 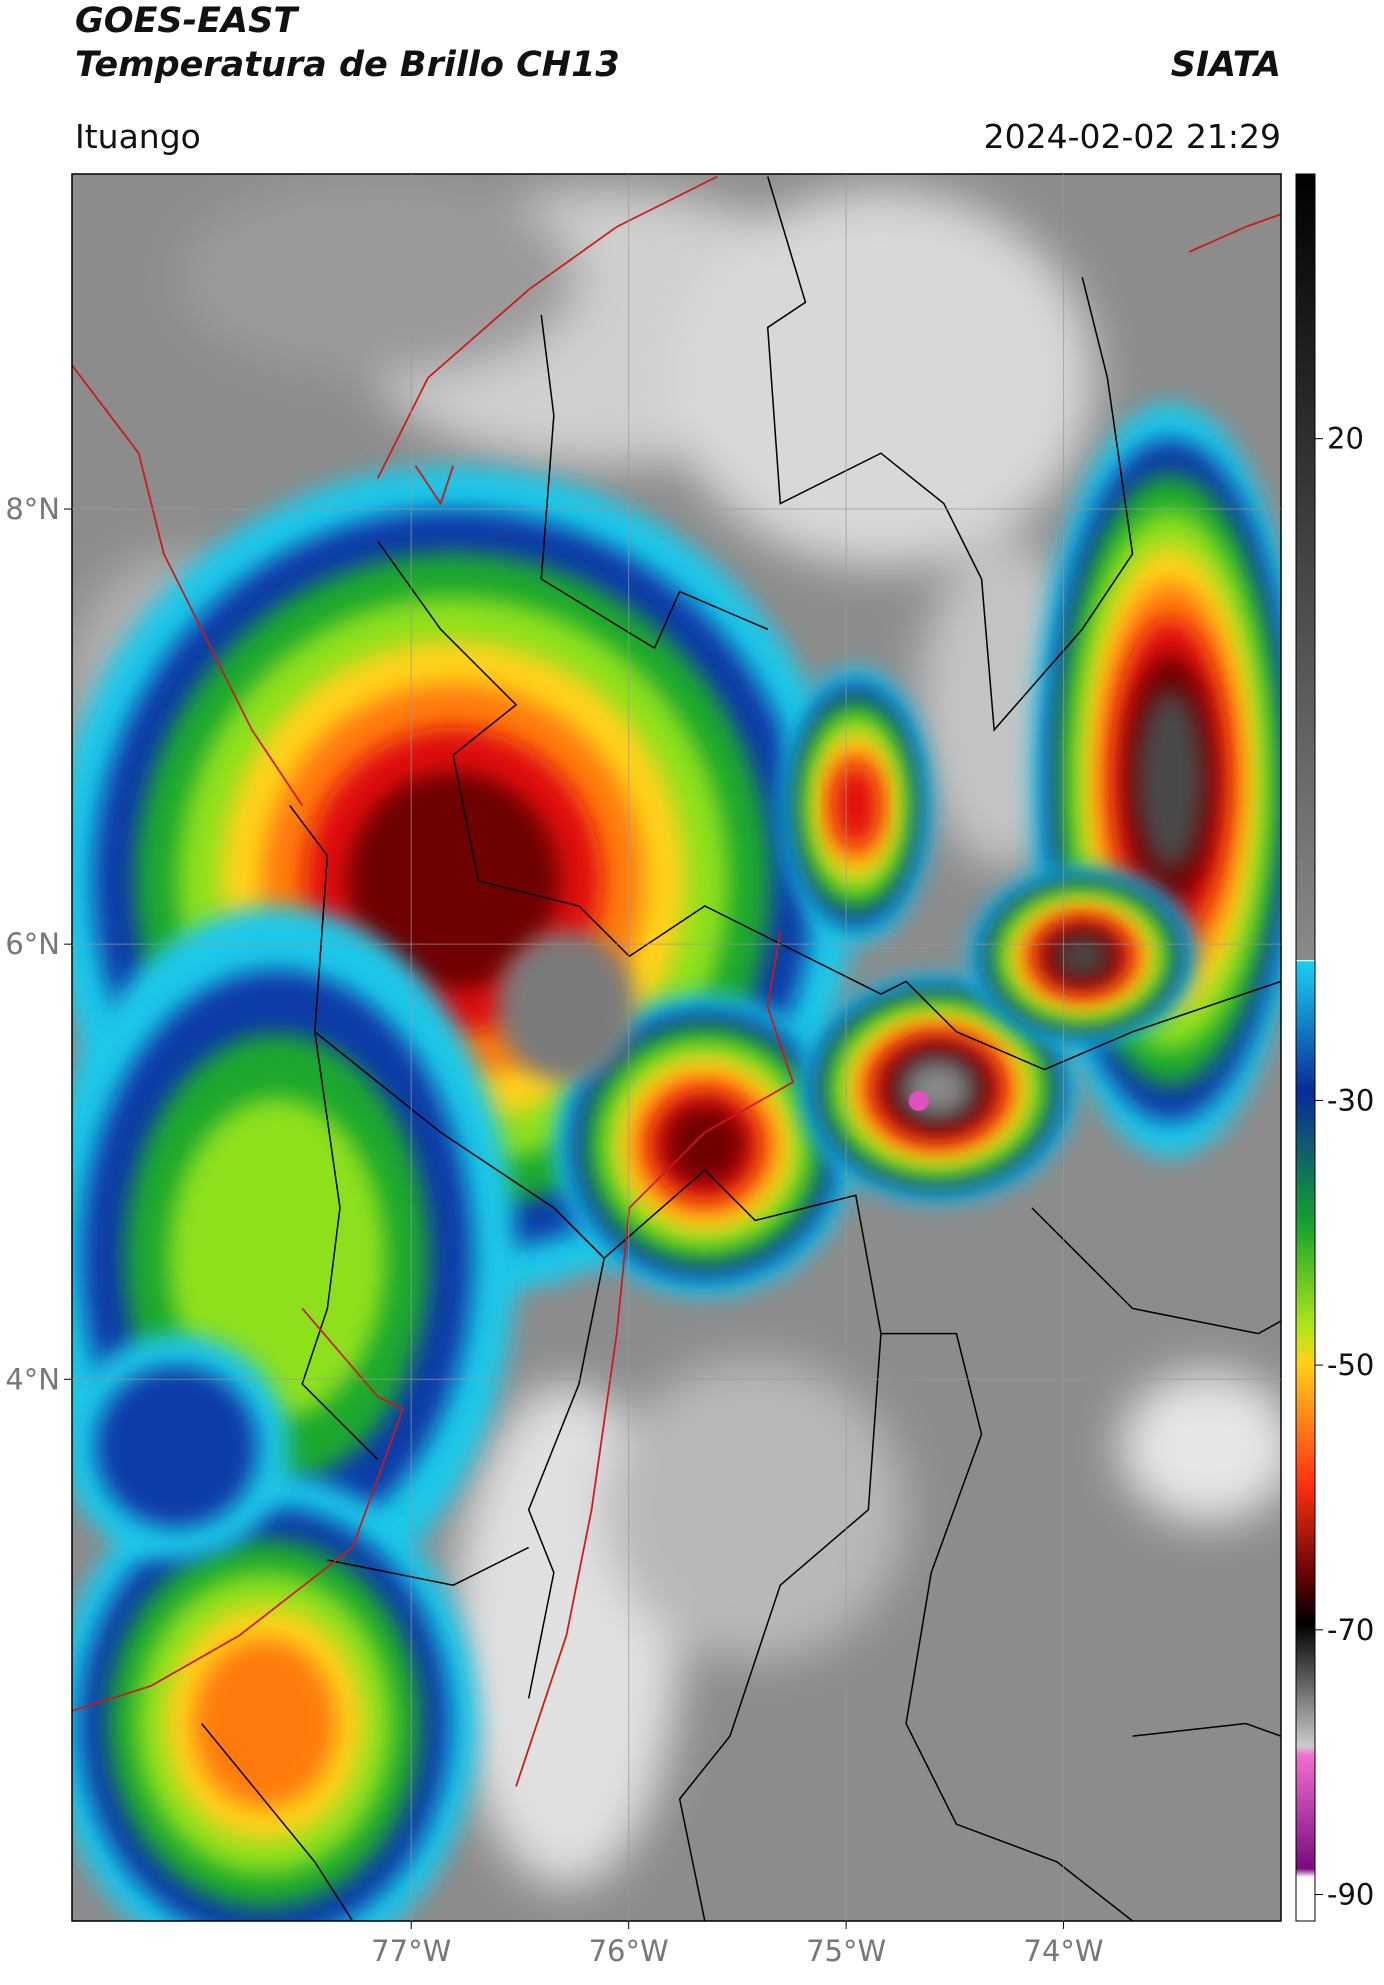 I want to click on source: SIATA, so click(x=1226, y=65).